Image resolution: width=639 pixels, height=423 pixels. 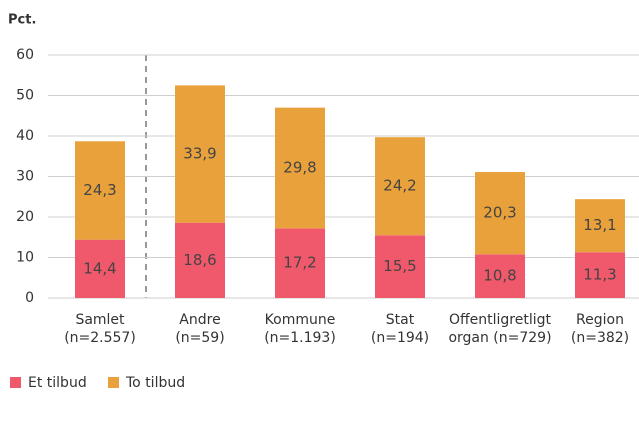 I want to click on value-label: 24,2, so click(x=399, y=186).